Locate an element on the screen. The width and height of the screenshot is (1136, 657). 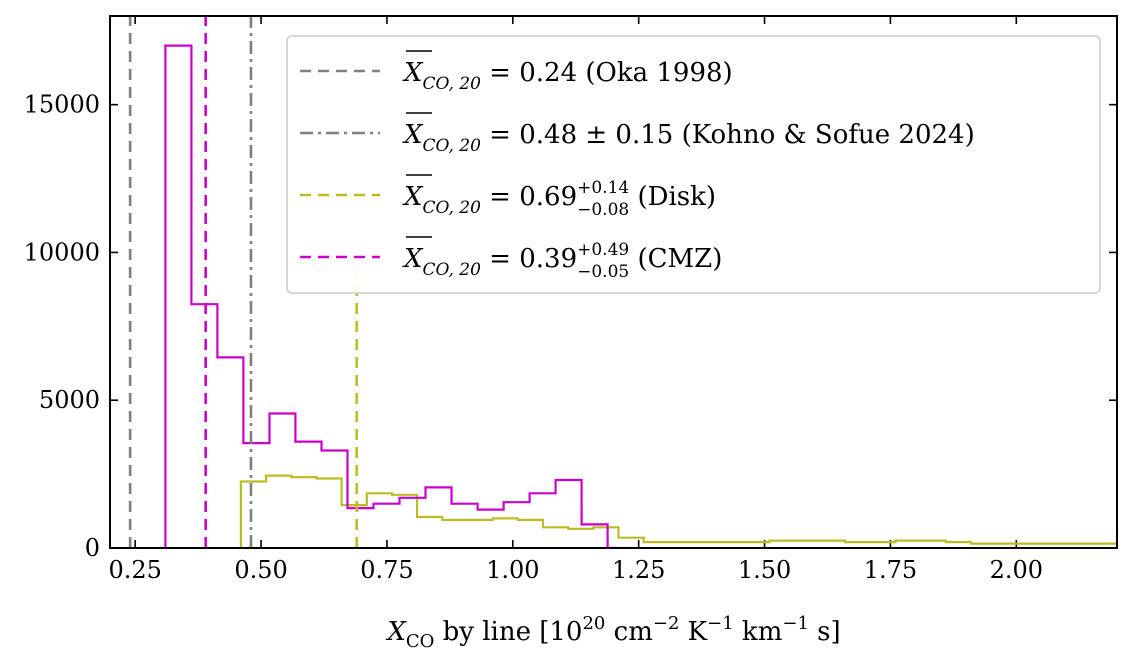
xlabel-unit: s] is located at coordinates (825, 632).